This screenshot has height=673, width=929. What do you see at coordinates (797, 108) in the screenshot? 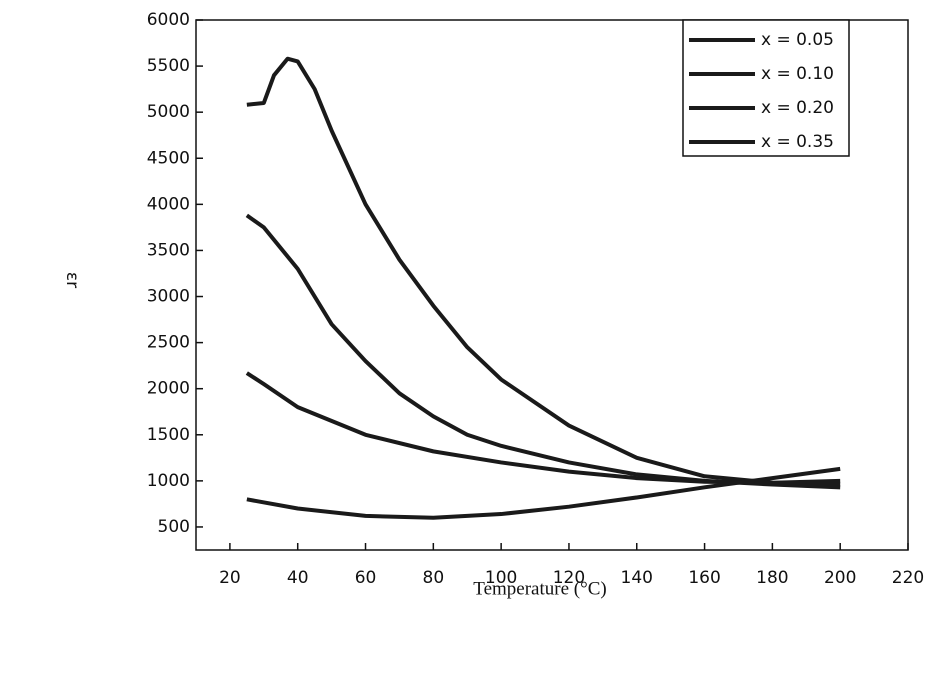
I see `legend-label: x = 0.20` at bounding box center [797, 108].